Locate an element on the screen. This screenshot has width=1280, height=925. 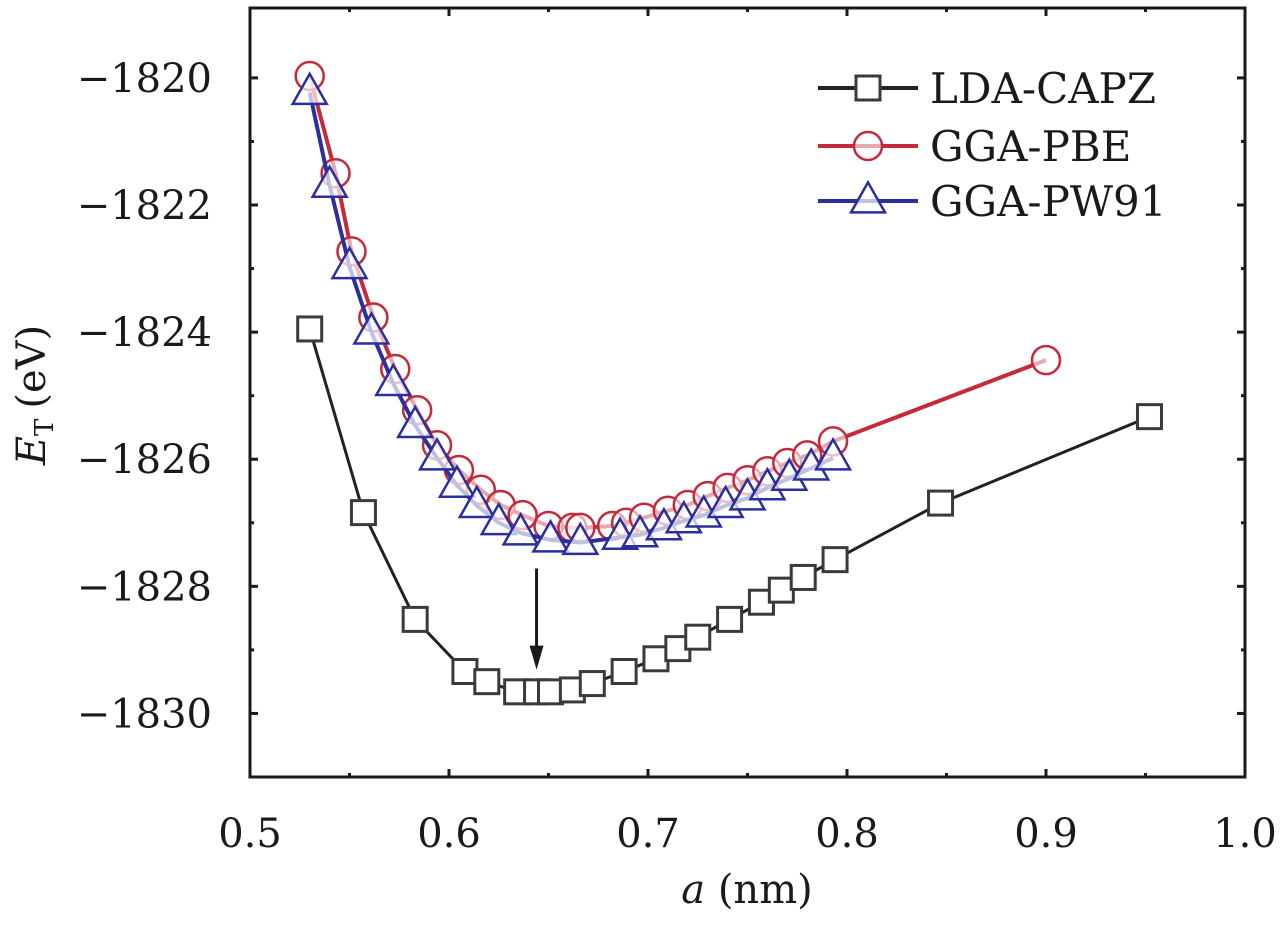
legend-label-lda-capz: LDA-CAPZ is located at coordinates (1043, 88).